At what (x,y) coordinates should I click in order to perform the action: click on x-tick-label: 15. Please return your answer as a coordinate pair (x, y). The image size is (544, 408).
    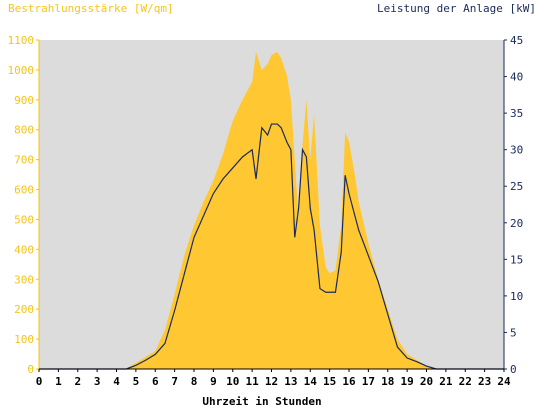
    Looking at the image, I should click on (329, 381).